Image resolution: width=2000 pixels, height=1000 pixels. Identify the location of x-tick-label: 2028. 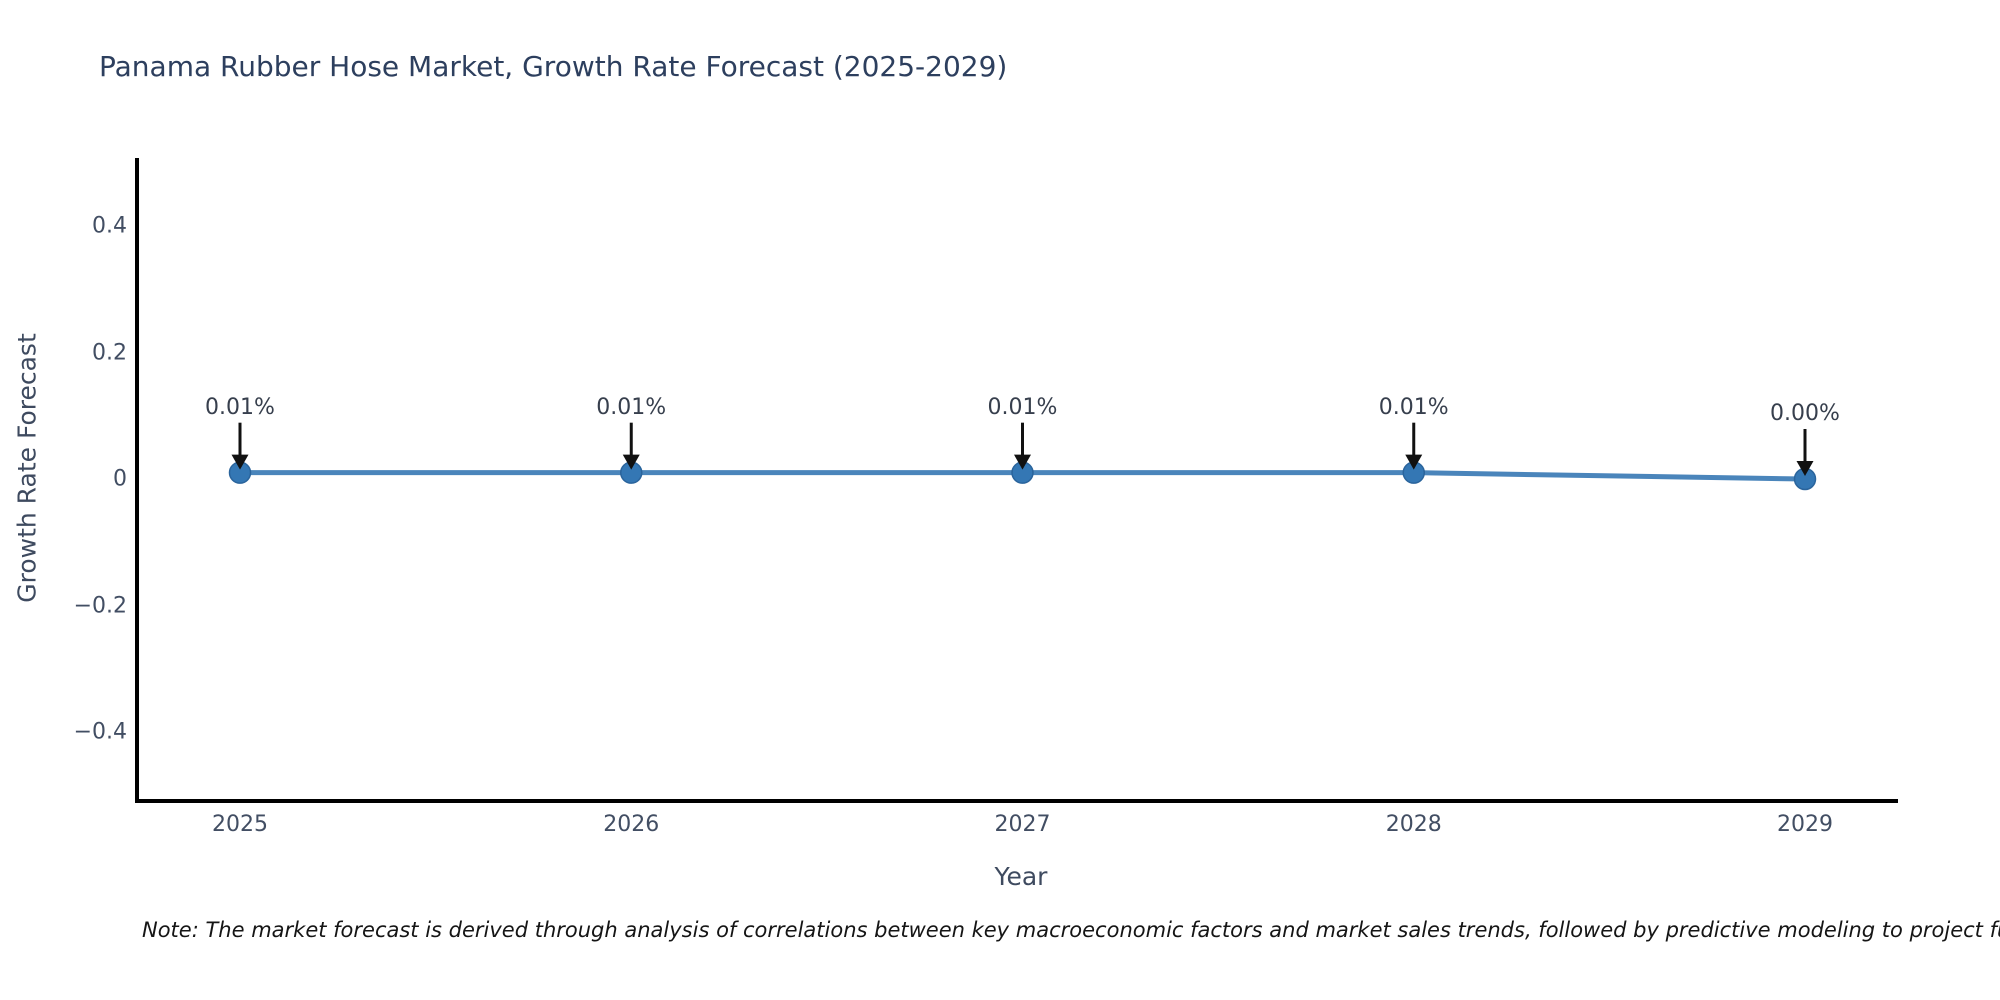
(1413, 824).